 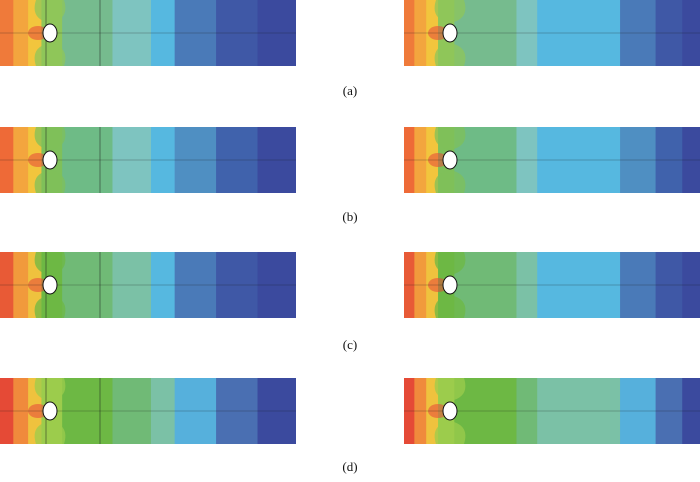 What do you see at coordinates (350, 344) in the screenshot?
I see `caption-c: (c)` at bounding box center [350, 344].